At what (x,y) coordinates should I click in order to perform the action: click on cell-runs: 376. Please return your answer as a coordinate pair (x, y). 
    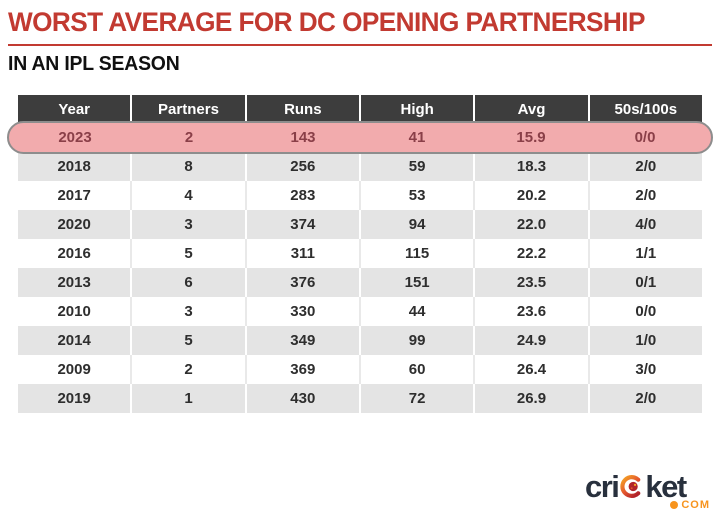
    Looking at the image, I should click on (301, 282).